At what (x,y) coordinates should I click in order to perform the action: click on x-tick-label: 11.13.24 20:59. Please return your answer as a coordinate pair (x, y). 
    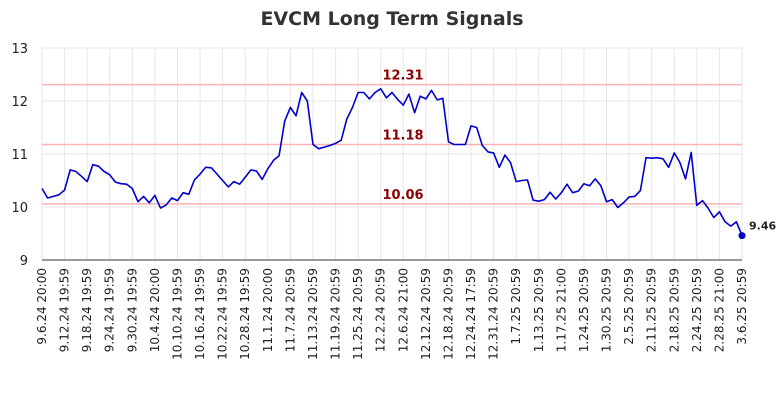
    Looking at the image, I should click on (313, 314).